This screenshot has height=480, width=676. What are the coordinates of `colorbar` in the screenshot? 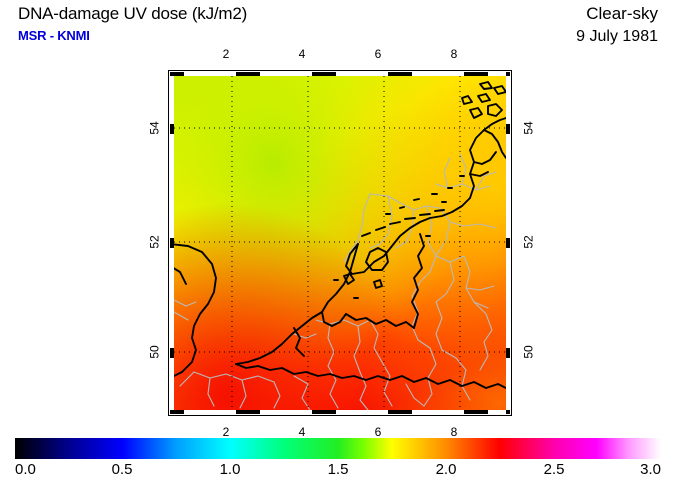 It's located at (338, 448).